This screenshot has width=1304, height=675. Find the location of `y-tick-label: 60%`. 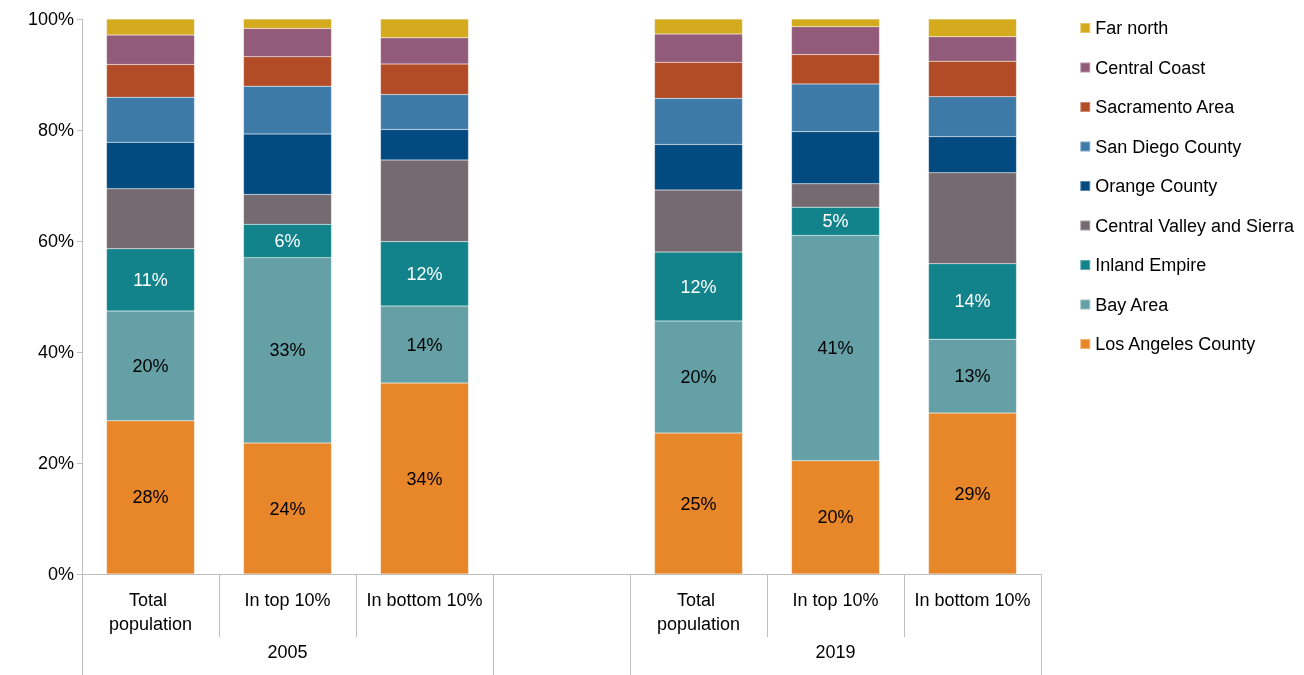

y-tick-label: 60% is located at coordinates (55, 241).